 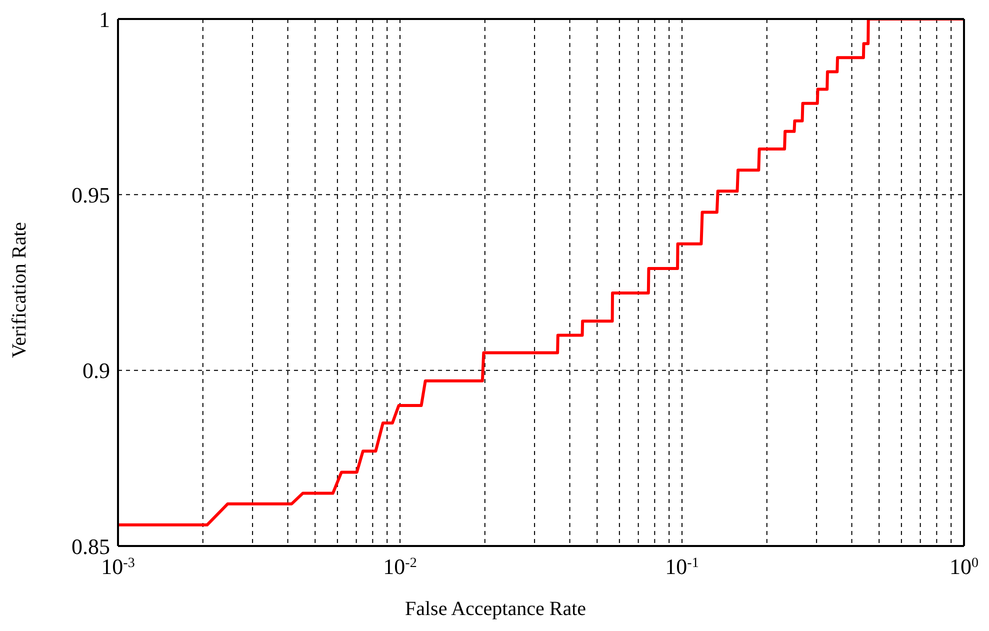 I want to click on y-axis-title: Verification Rate, so click(x=20, y=290).